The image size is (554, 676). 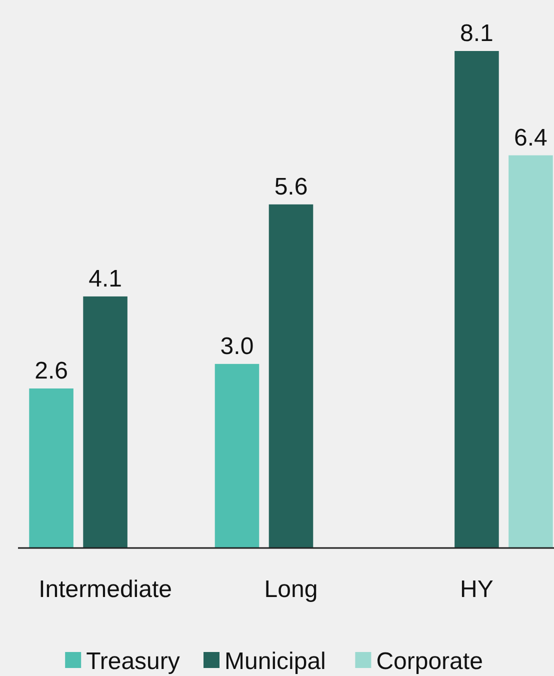 What do you see at coordinates (51, 370) in the screenshot?
I see `data-label: 2.6` at bounding box center [51, 370].